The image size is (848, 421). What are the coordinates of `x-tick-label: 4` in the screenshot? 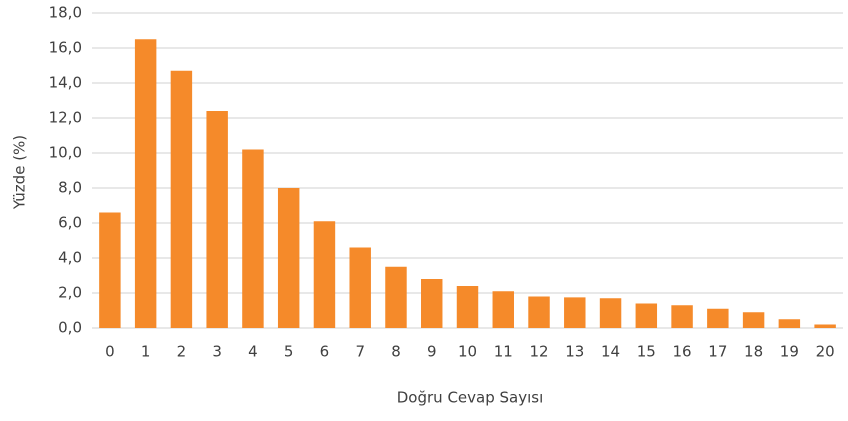 It's located at (253, 352).